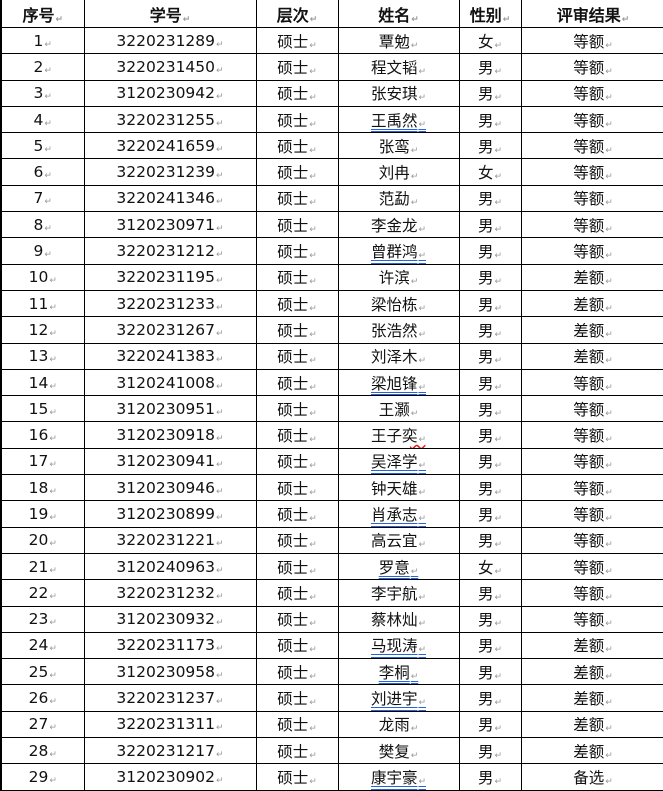  Describe the element at coordinates (42, 93) in the screenshot. I see `cell-index: 3` at that location.